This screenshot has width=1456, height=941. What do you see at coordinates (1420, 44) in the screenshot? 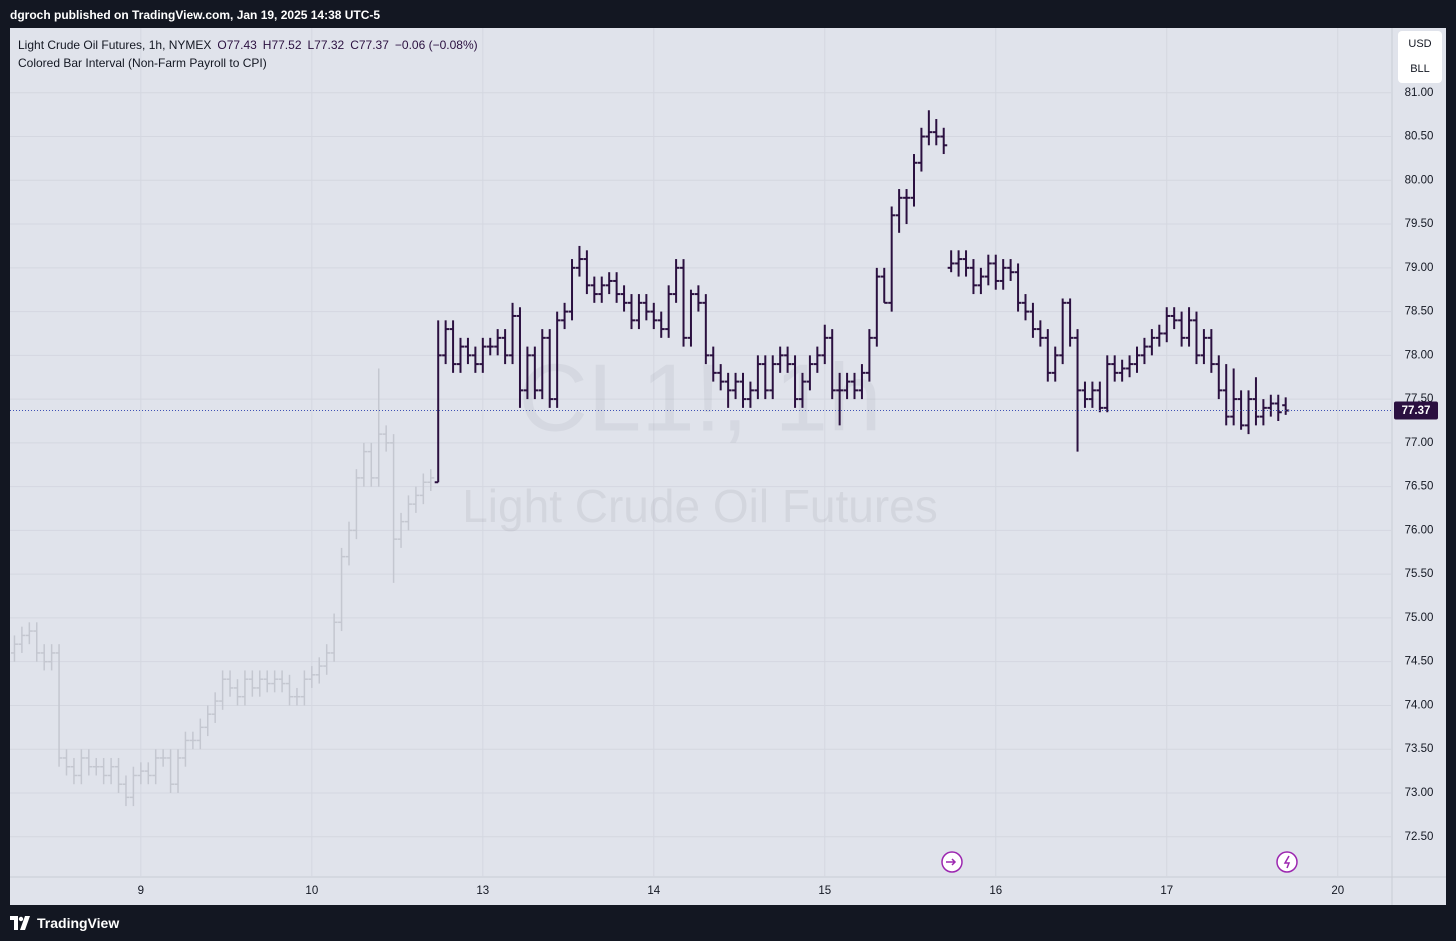
I see `currency: USD` at bounding box center [1420, 44].